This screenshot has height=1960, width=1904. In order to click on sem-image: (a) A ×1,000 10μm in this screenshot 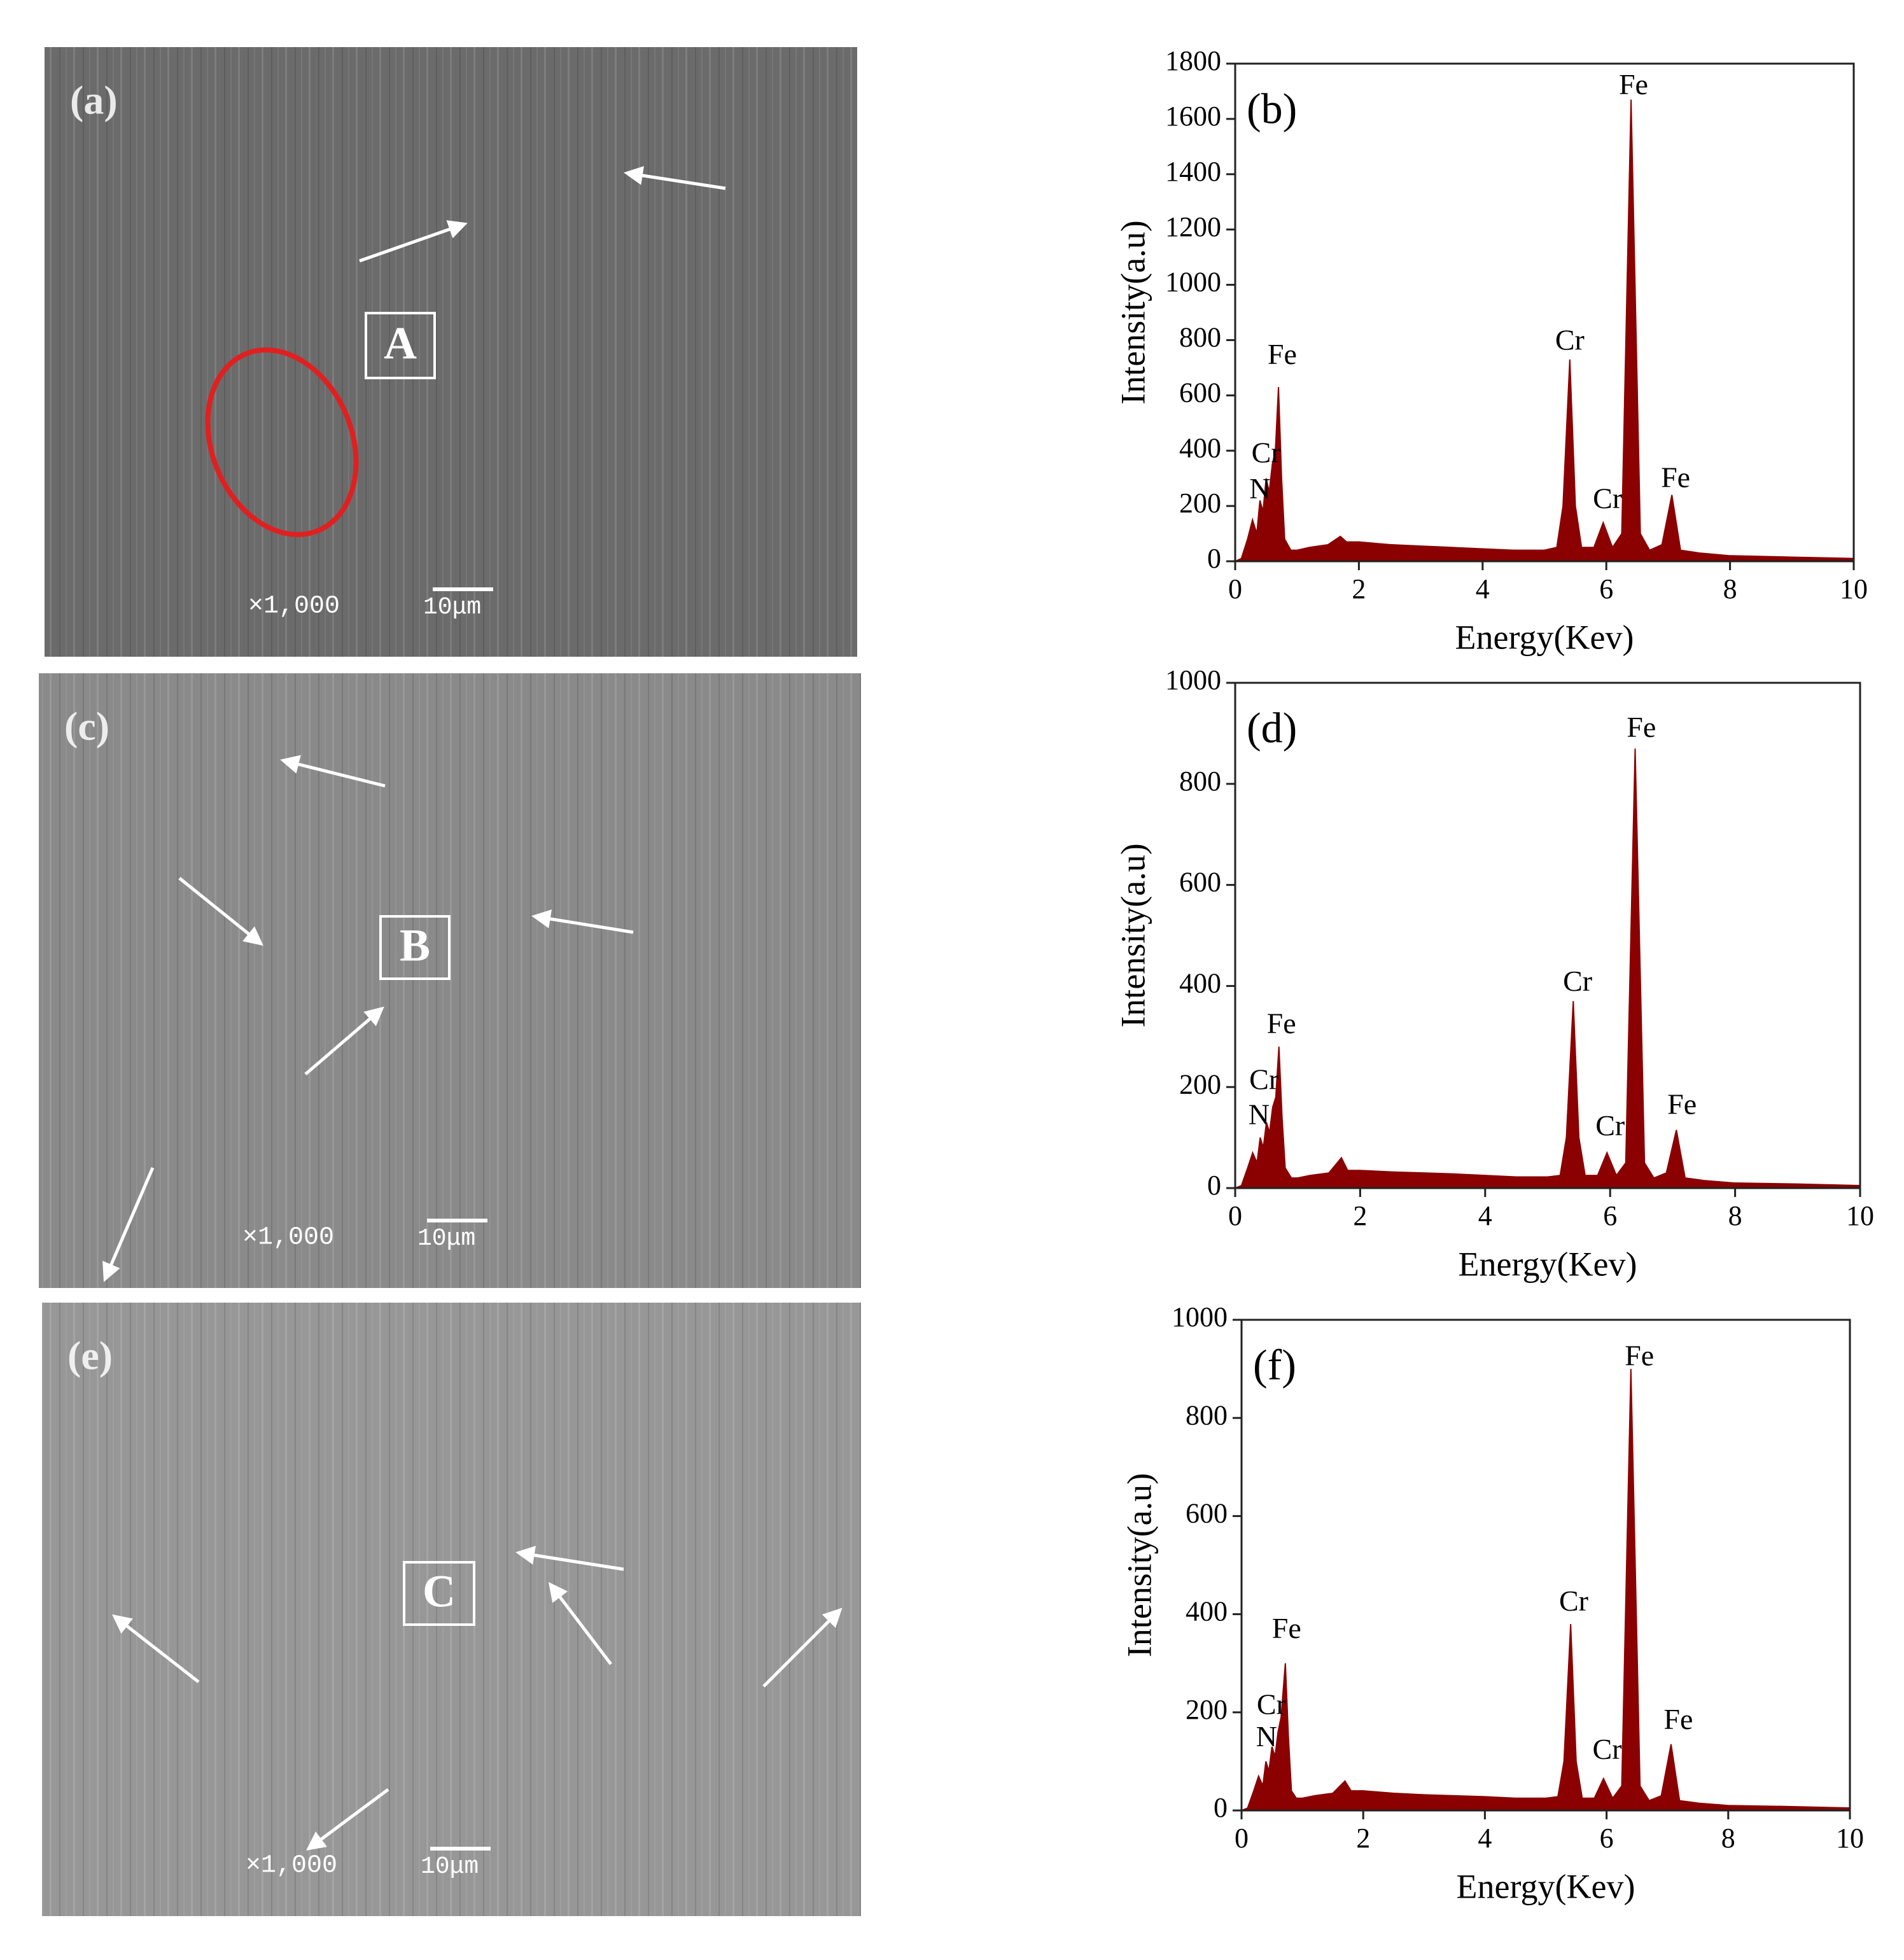, I will do `click(451, 352)`.